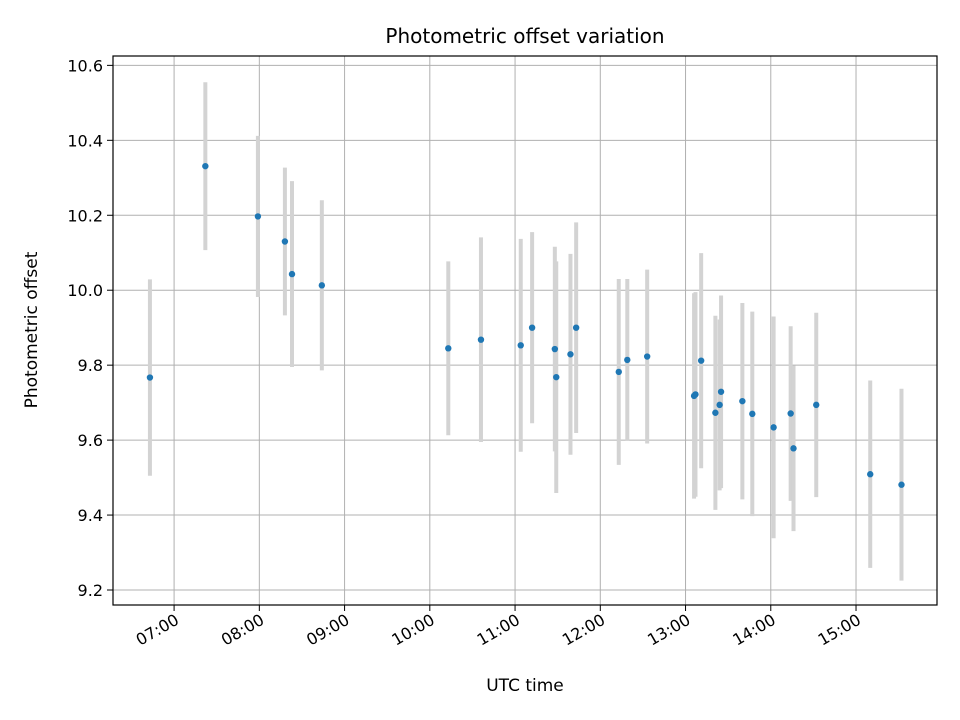 This screenshot has height=720, width=960. I want to click on y-axis-ticks: 9.2 9.4 9.6 9.8 10.0 10.2 10.4 10.6, so click(90, 328).